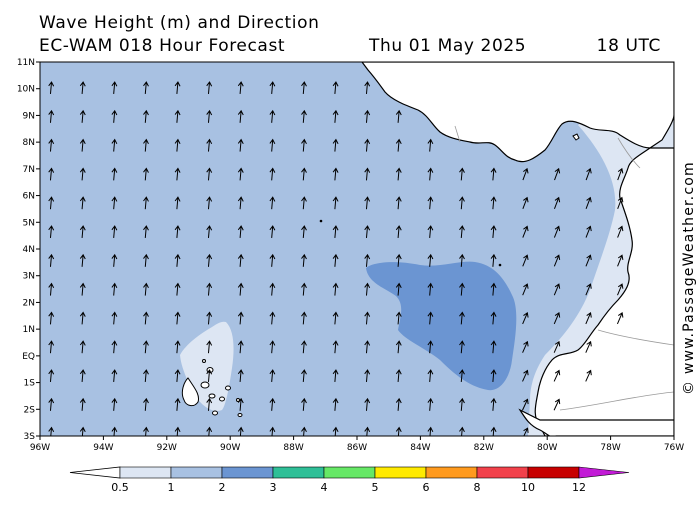 The width and height of the screenshot is (700, 525). Describe the element at coordinates (162, 46) in the screenshot. I see `model-run-label: EC-WAM 018 Hour Forecast` at that location.